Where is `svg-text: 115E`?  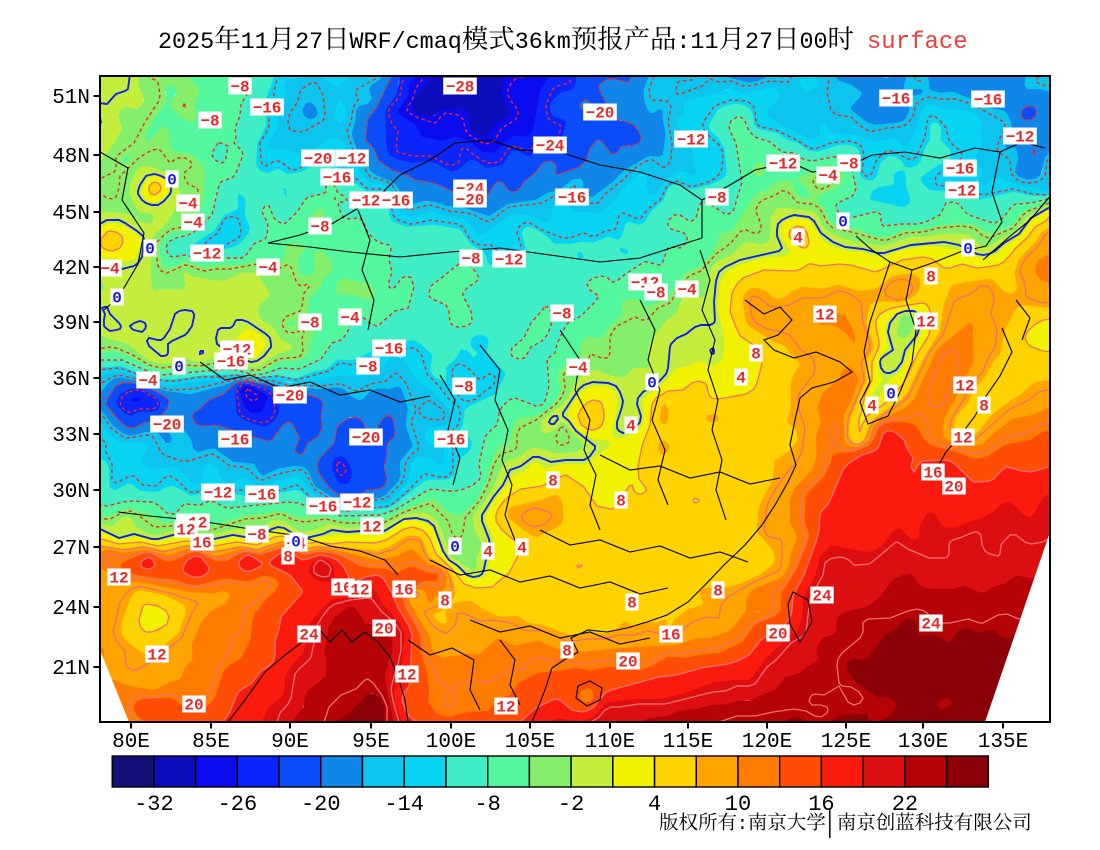 svg-text: 115E is located at coordinates (688, 742).